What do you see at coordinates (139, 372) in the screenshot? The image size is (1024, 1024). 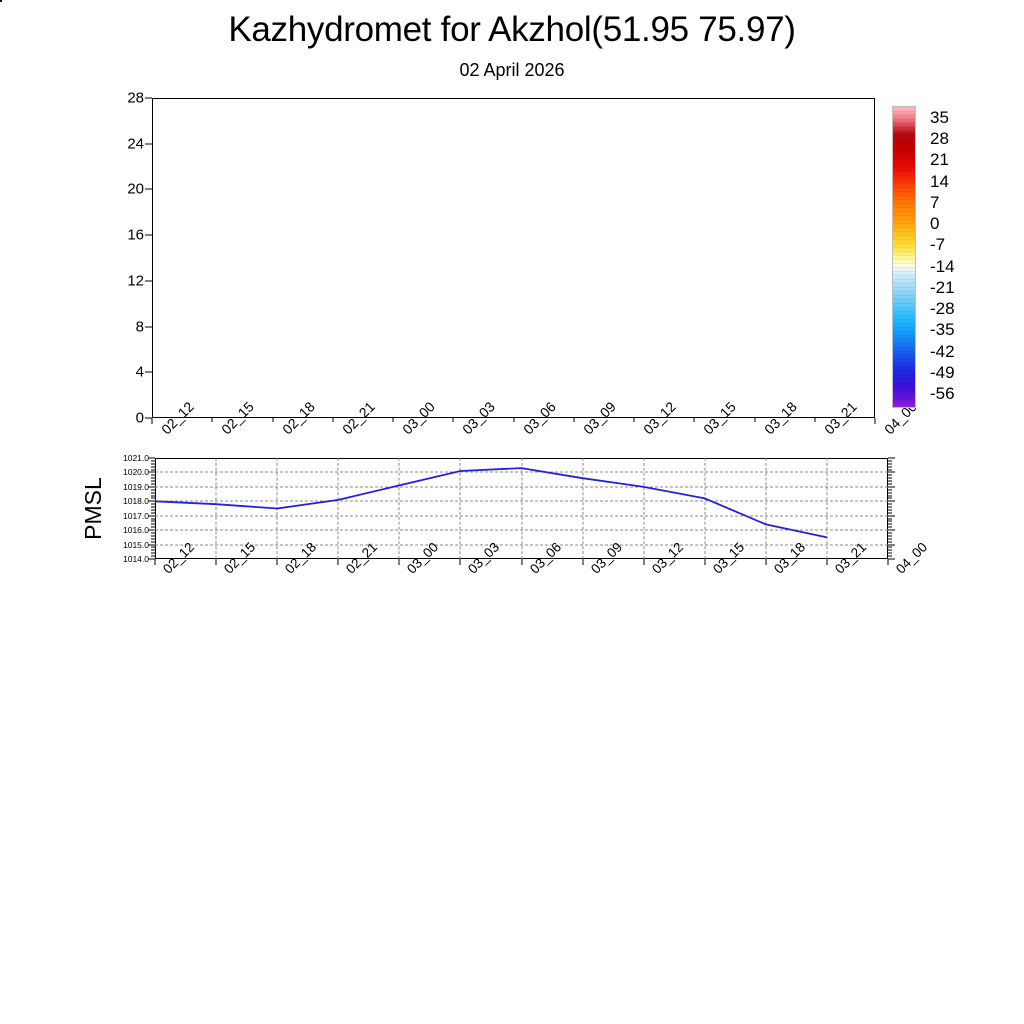 I see `main-y-tick-label: 4` at bounding box center [139, 372].